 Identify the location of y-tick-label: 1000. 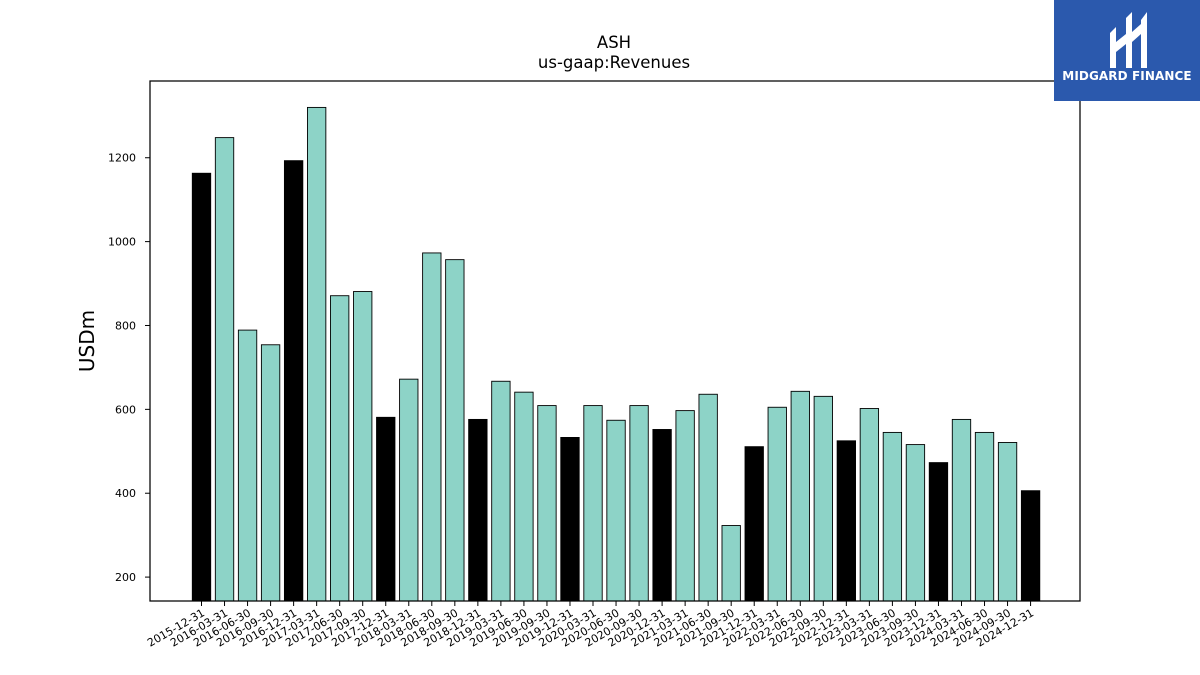
(122, 242).